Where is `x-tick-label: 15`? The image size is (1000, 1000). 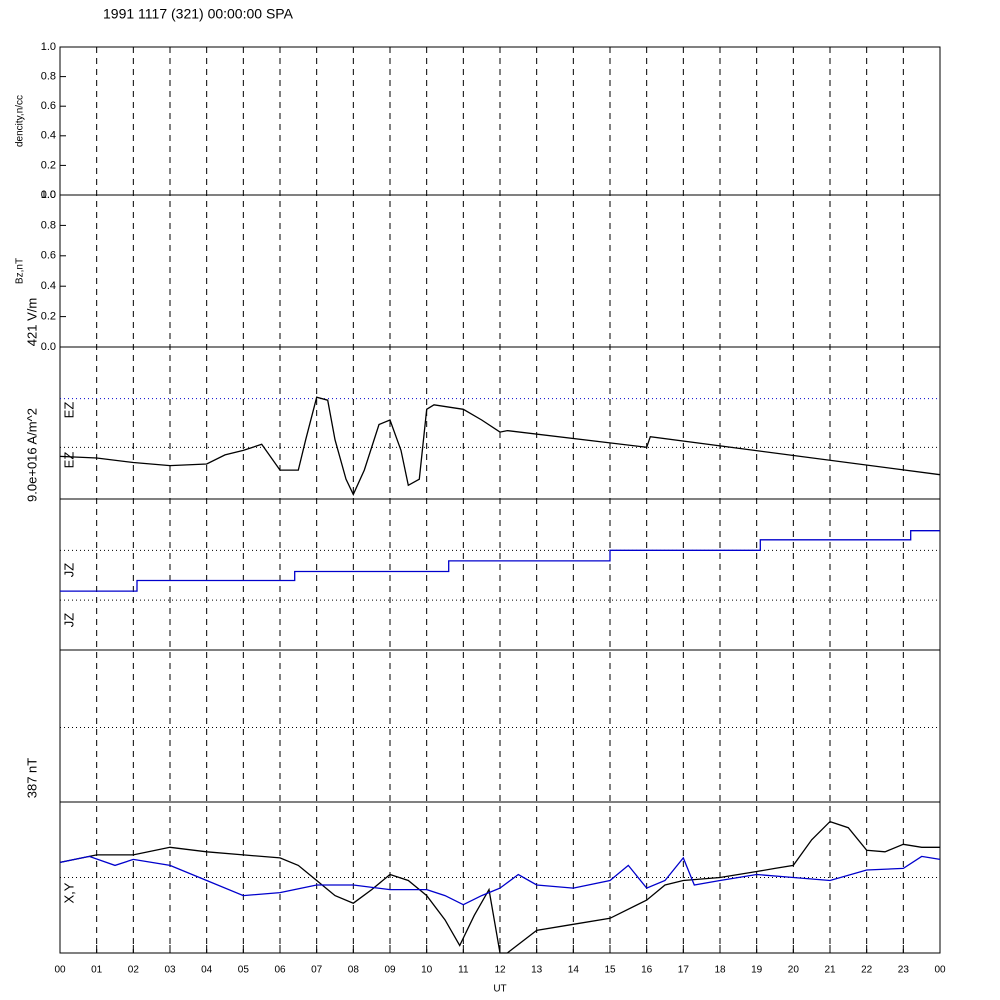
x-tick-label: 15 is located at coordinates (610, 970).